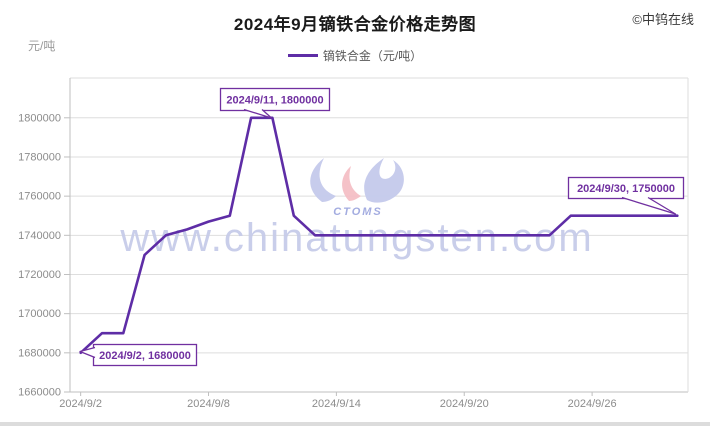 The image size is (710, 429). What do you see at coordinates (39, 393) in the screenshot?
I see `y-axis-label: 1660000` at bounding box center [39, 393].